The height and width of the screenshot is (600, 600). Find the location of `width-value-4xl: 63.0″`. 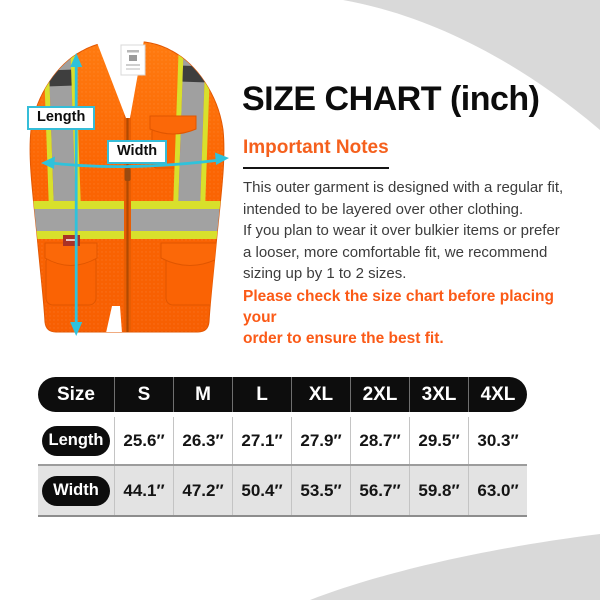

width-value-4xl: 63.0″ is located at coordinates (497, 490).